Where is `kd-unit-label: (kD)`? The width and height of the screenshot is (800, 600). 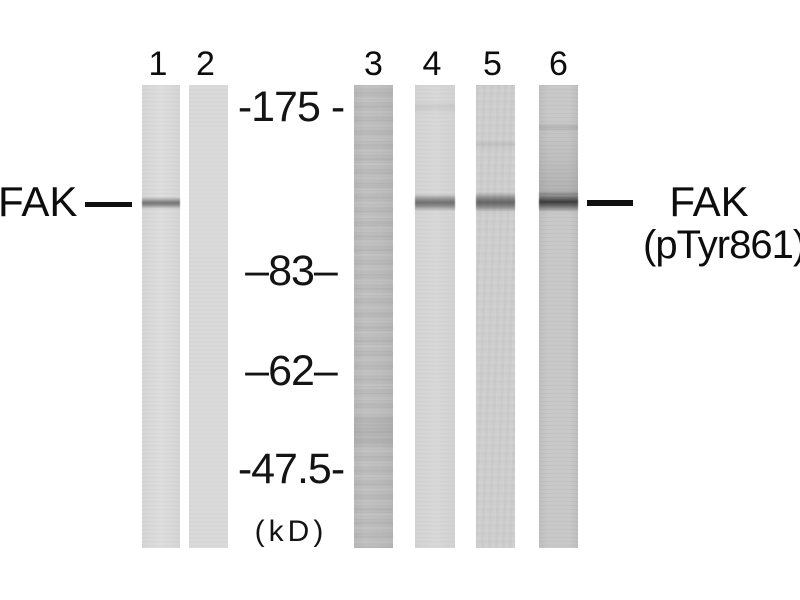 kd-unit-label: (kD) is located at coordinates (291, 531).